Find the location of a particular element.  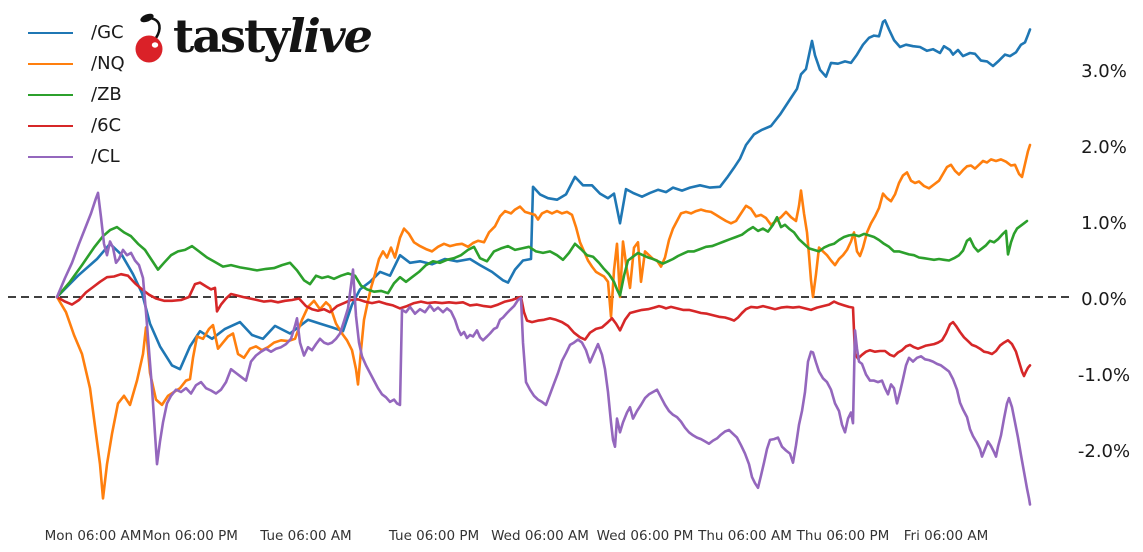

legend-item-6c: /6C is located at coordinates (76, 125).